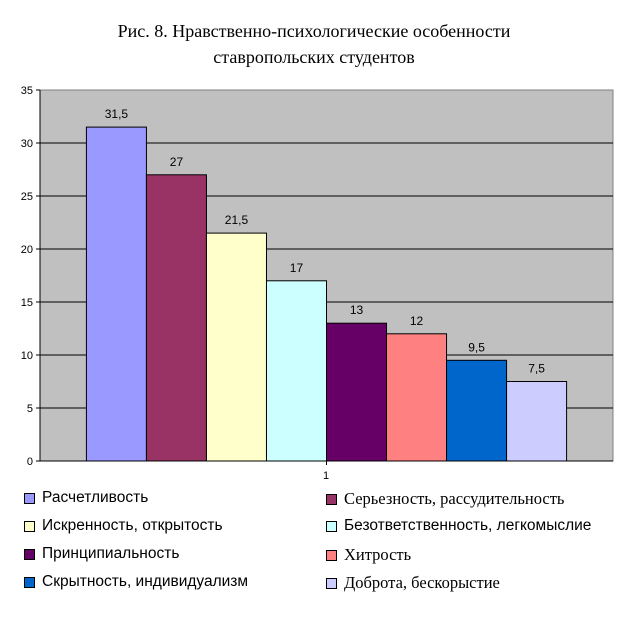 The width and height of the screenshot is (628, 627). Describe the element at coordinates (237, 220) in the screenshot. I see `bar-value-label: 21,5` at that location.